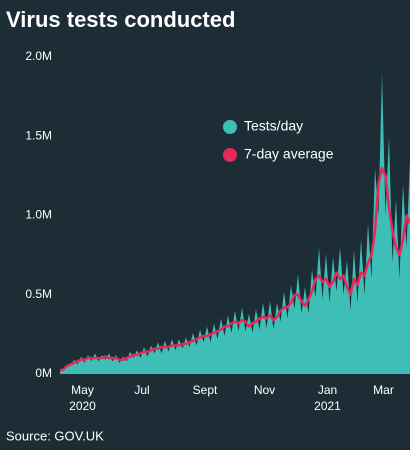 The image size is (410, 450). Describe the element at coordinates (82, 406) in the screenshot. I see `x-year-label: 2020` at that location.